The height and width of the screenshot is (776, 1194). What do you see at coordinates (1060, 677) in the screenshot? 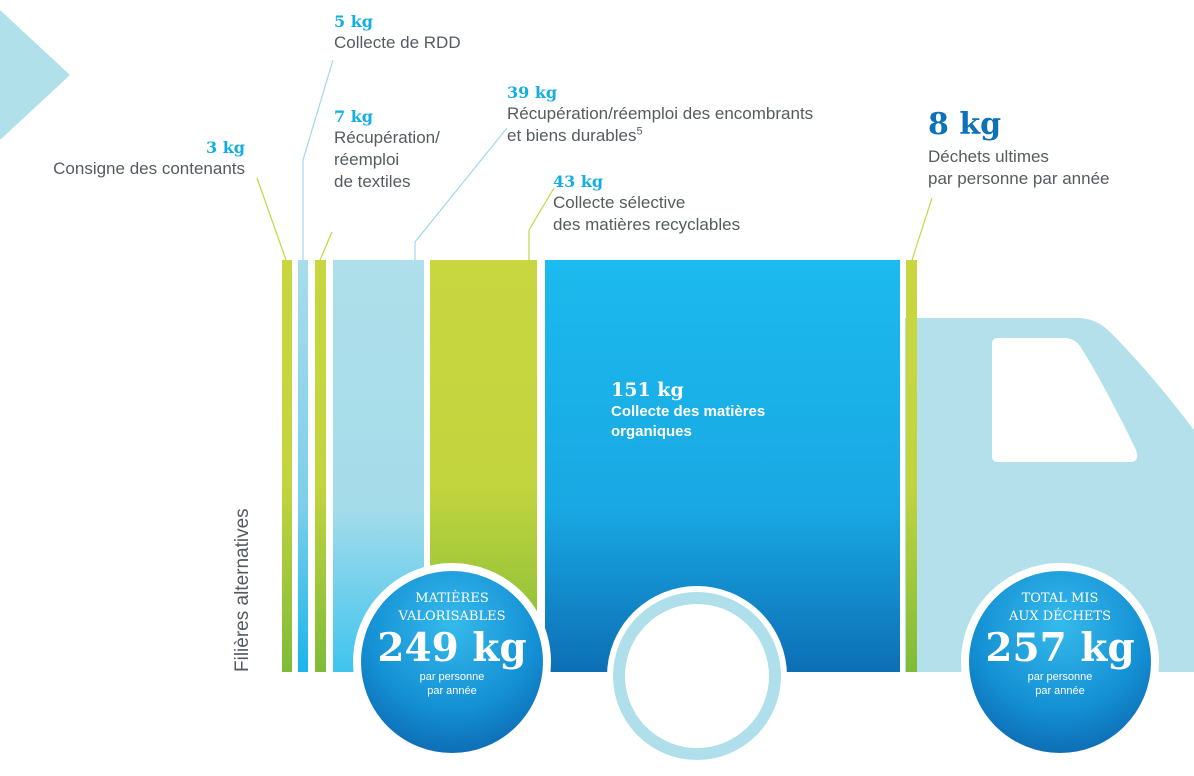
I see `total-sub-1: par personne` at bounding box center [1060, 677].